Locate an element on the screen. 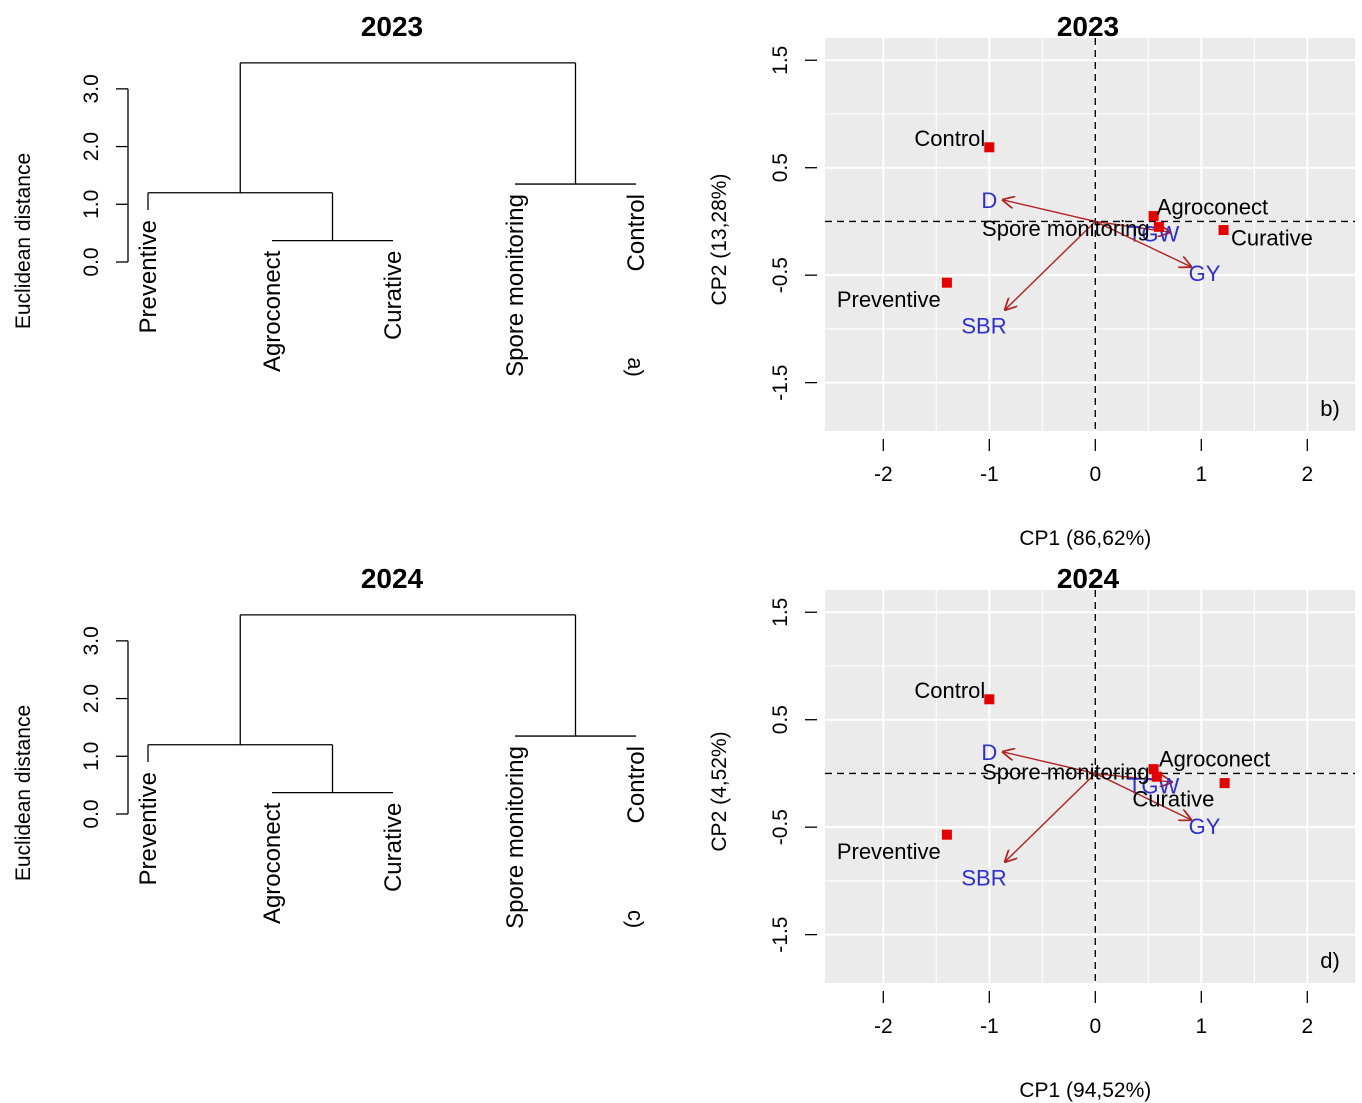 The height and width of the screenshot is (1103, 1362). variable-label: TGW is located at coordinates (1154, 233).